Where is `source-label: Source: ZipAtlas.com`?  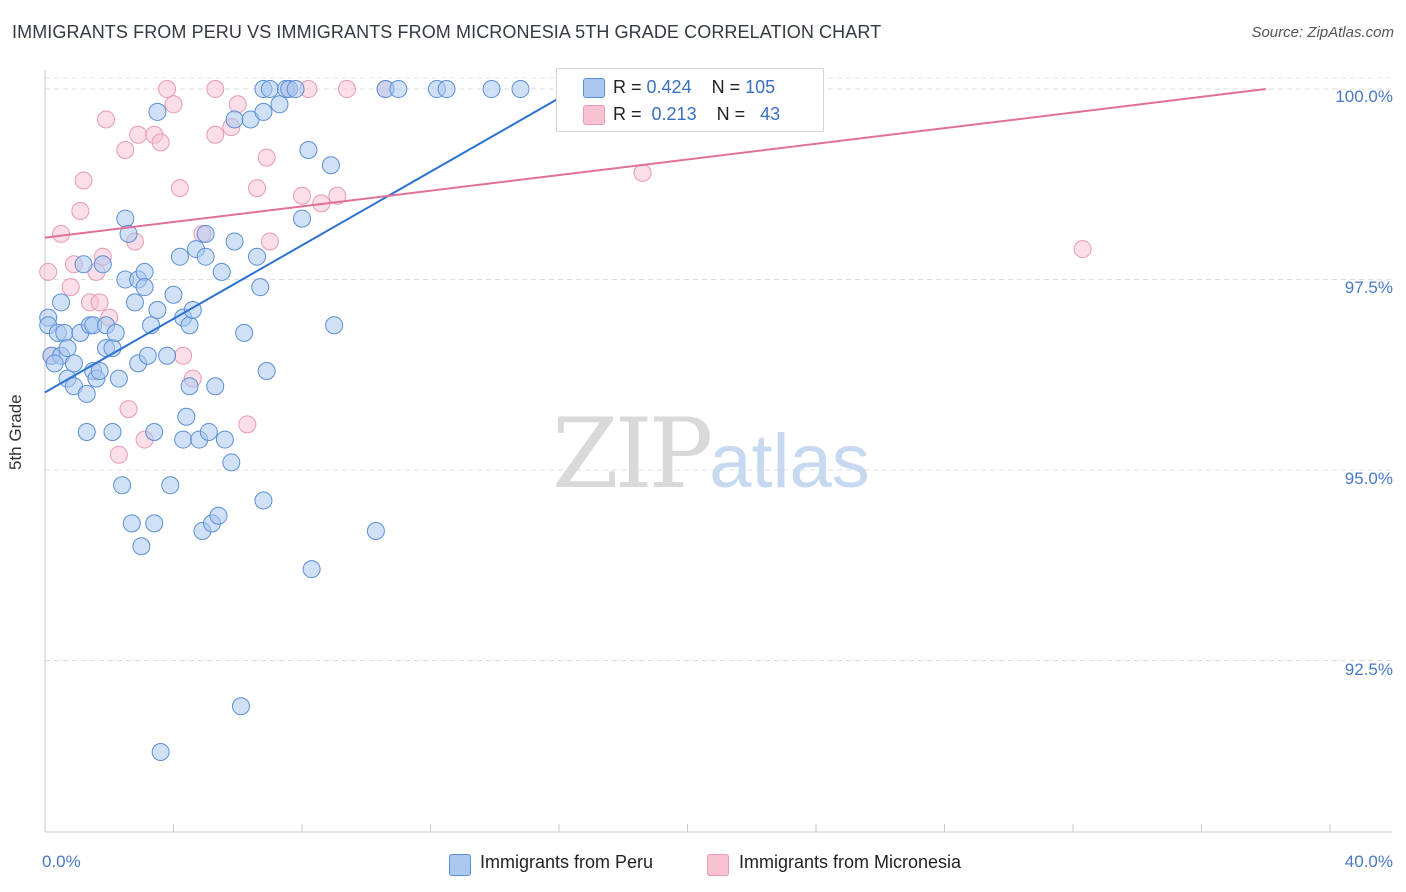
source-label: Source: ZipAtlas.com is located at coordinates (1322, 32).